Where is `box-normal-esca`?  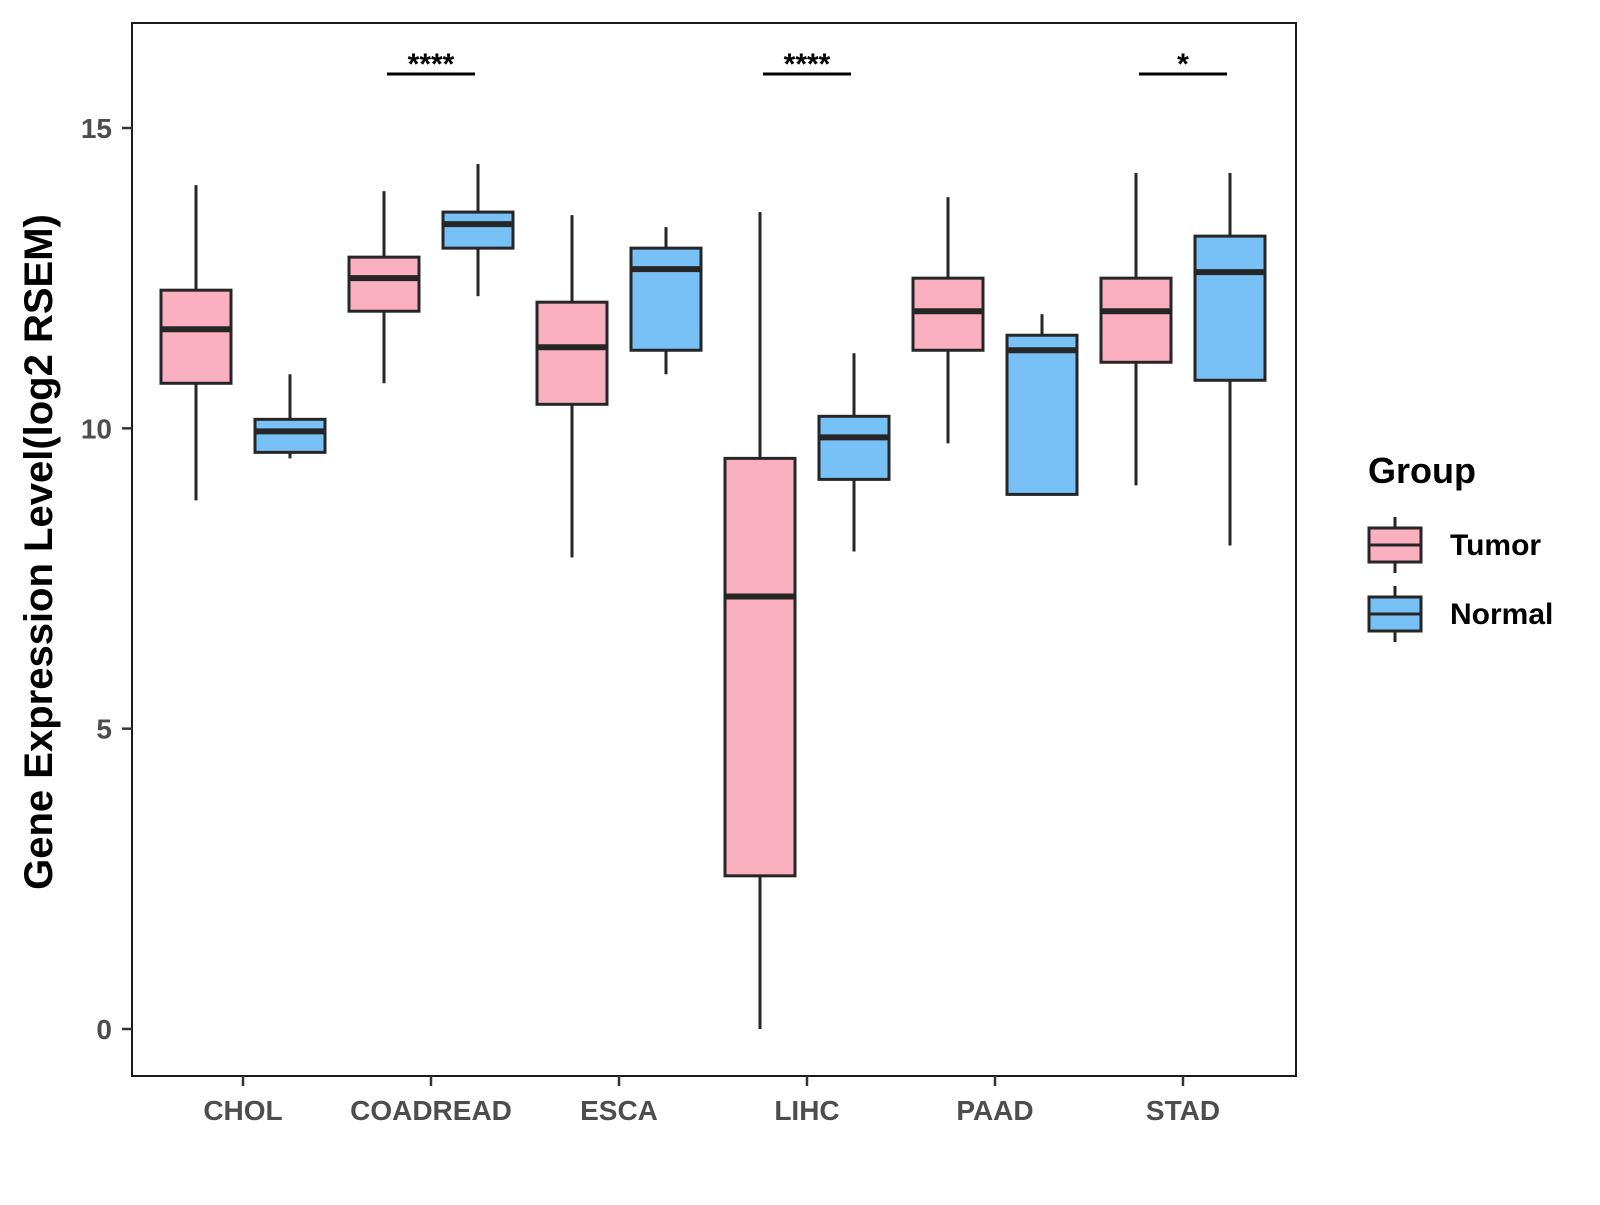 box-normal-esca is located at coordinates (666, 301).